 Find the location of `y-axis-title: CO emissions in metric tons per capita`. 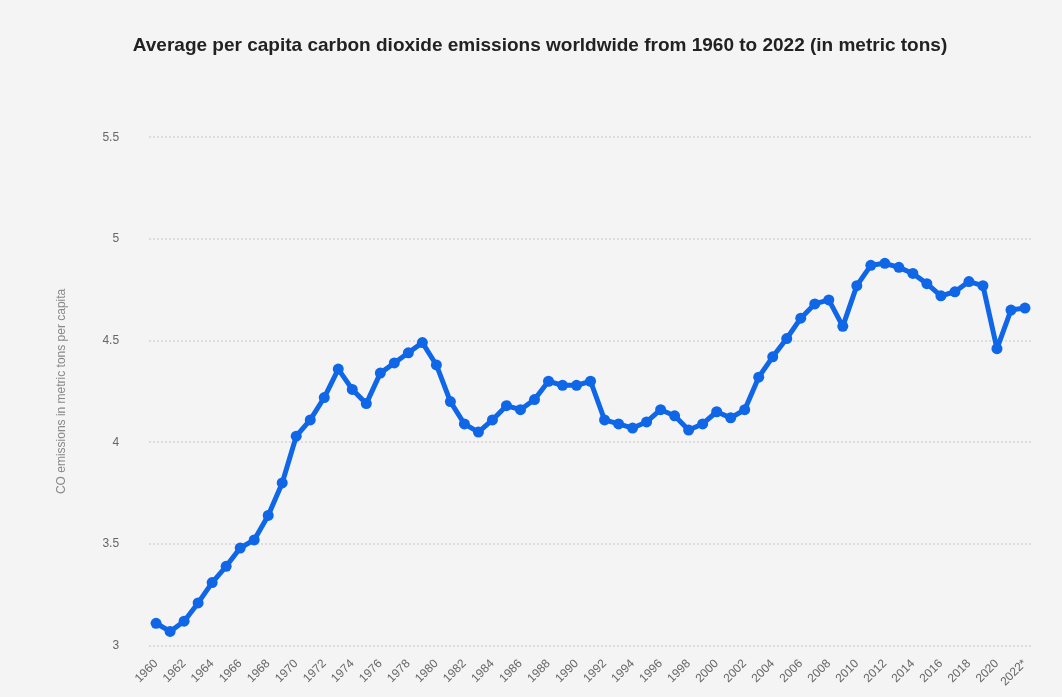

y-axis-title: CO emissions in metric tons per capita is located at coordinates (60, 391).